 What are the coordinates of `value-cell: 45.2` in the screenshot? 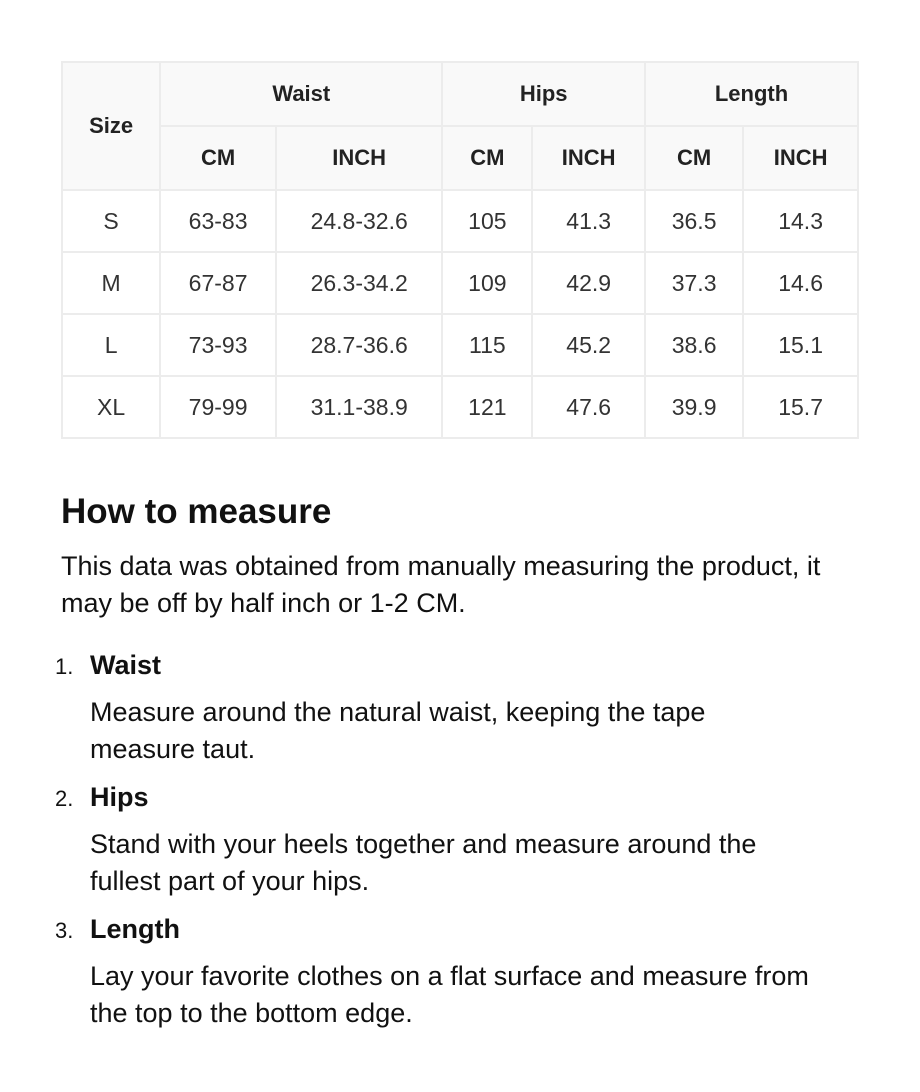 It's located at (588, 345).